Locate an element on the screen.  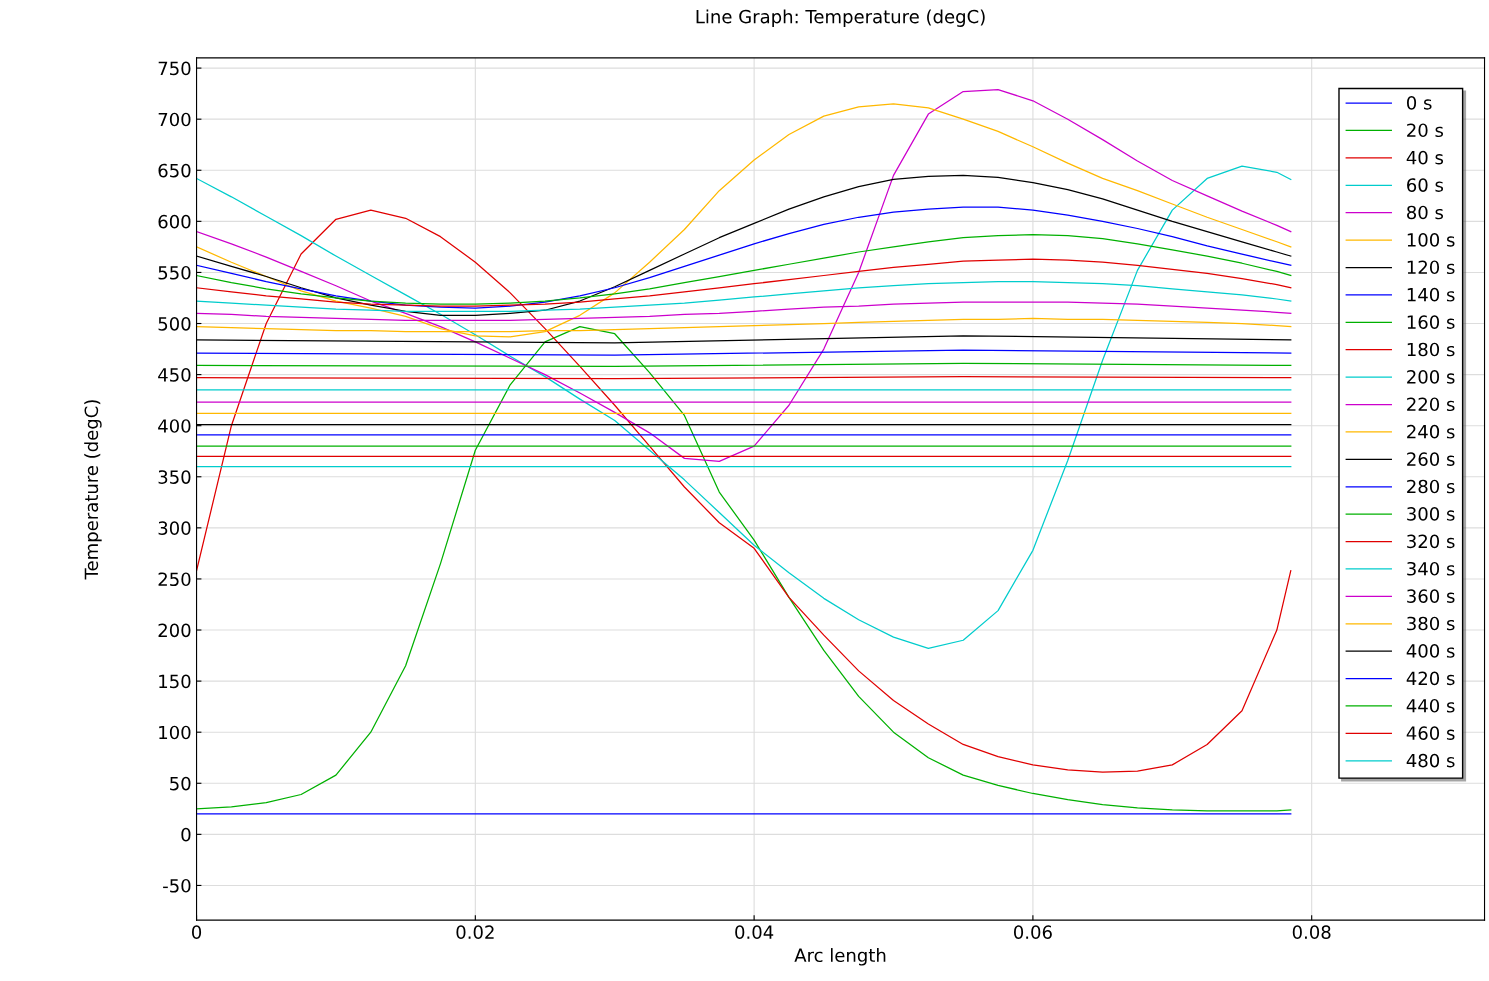
y-tick-label: 350 is located at coordinates (174, 477).